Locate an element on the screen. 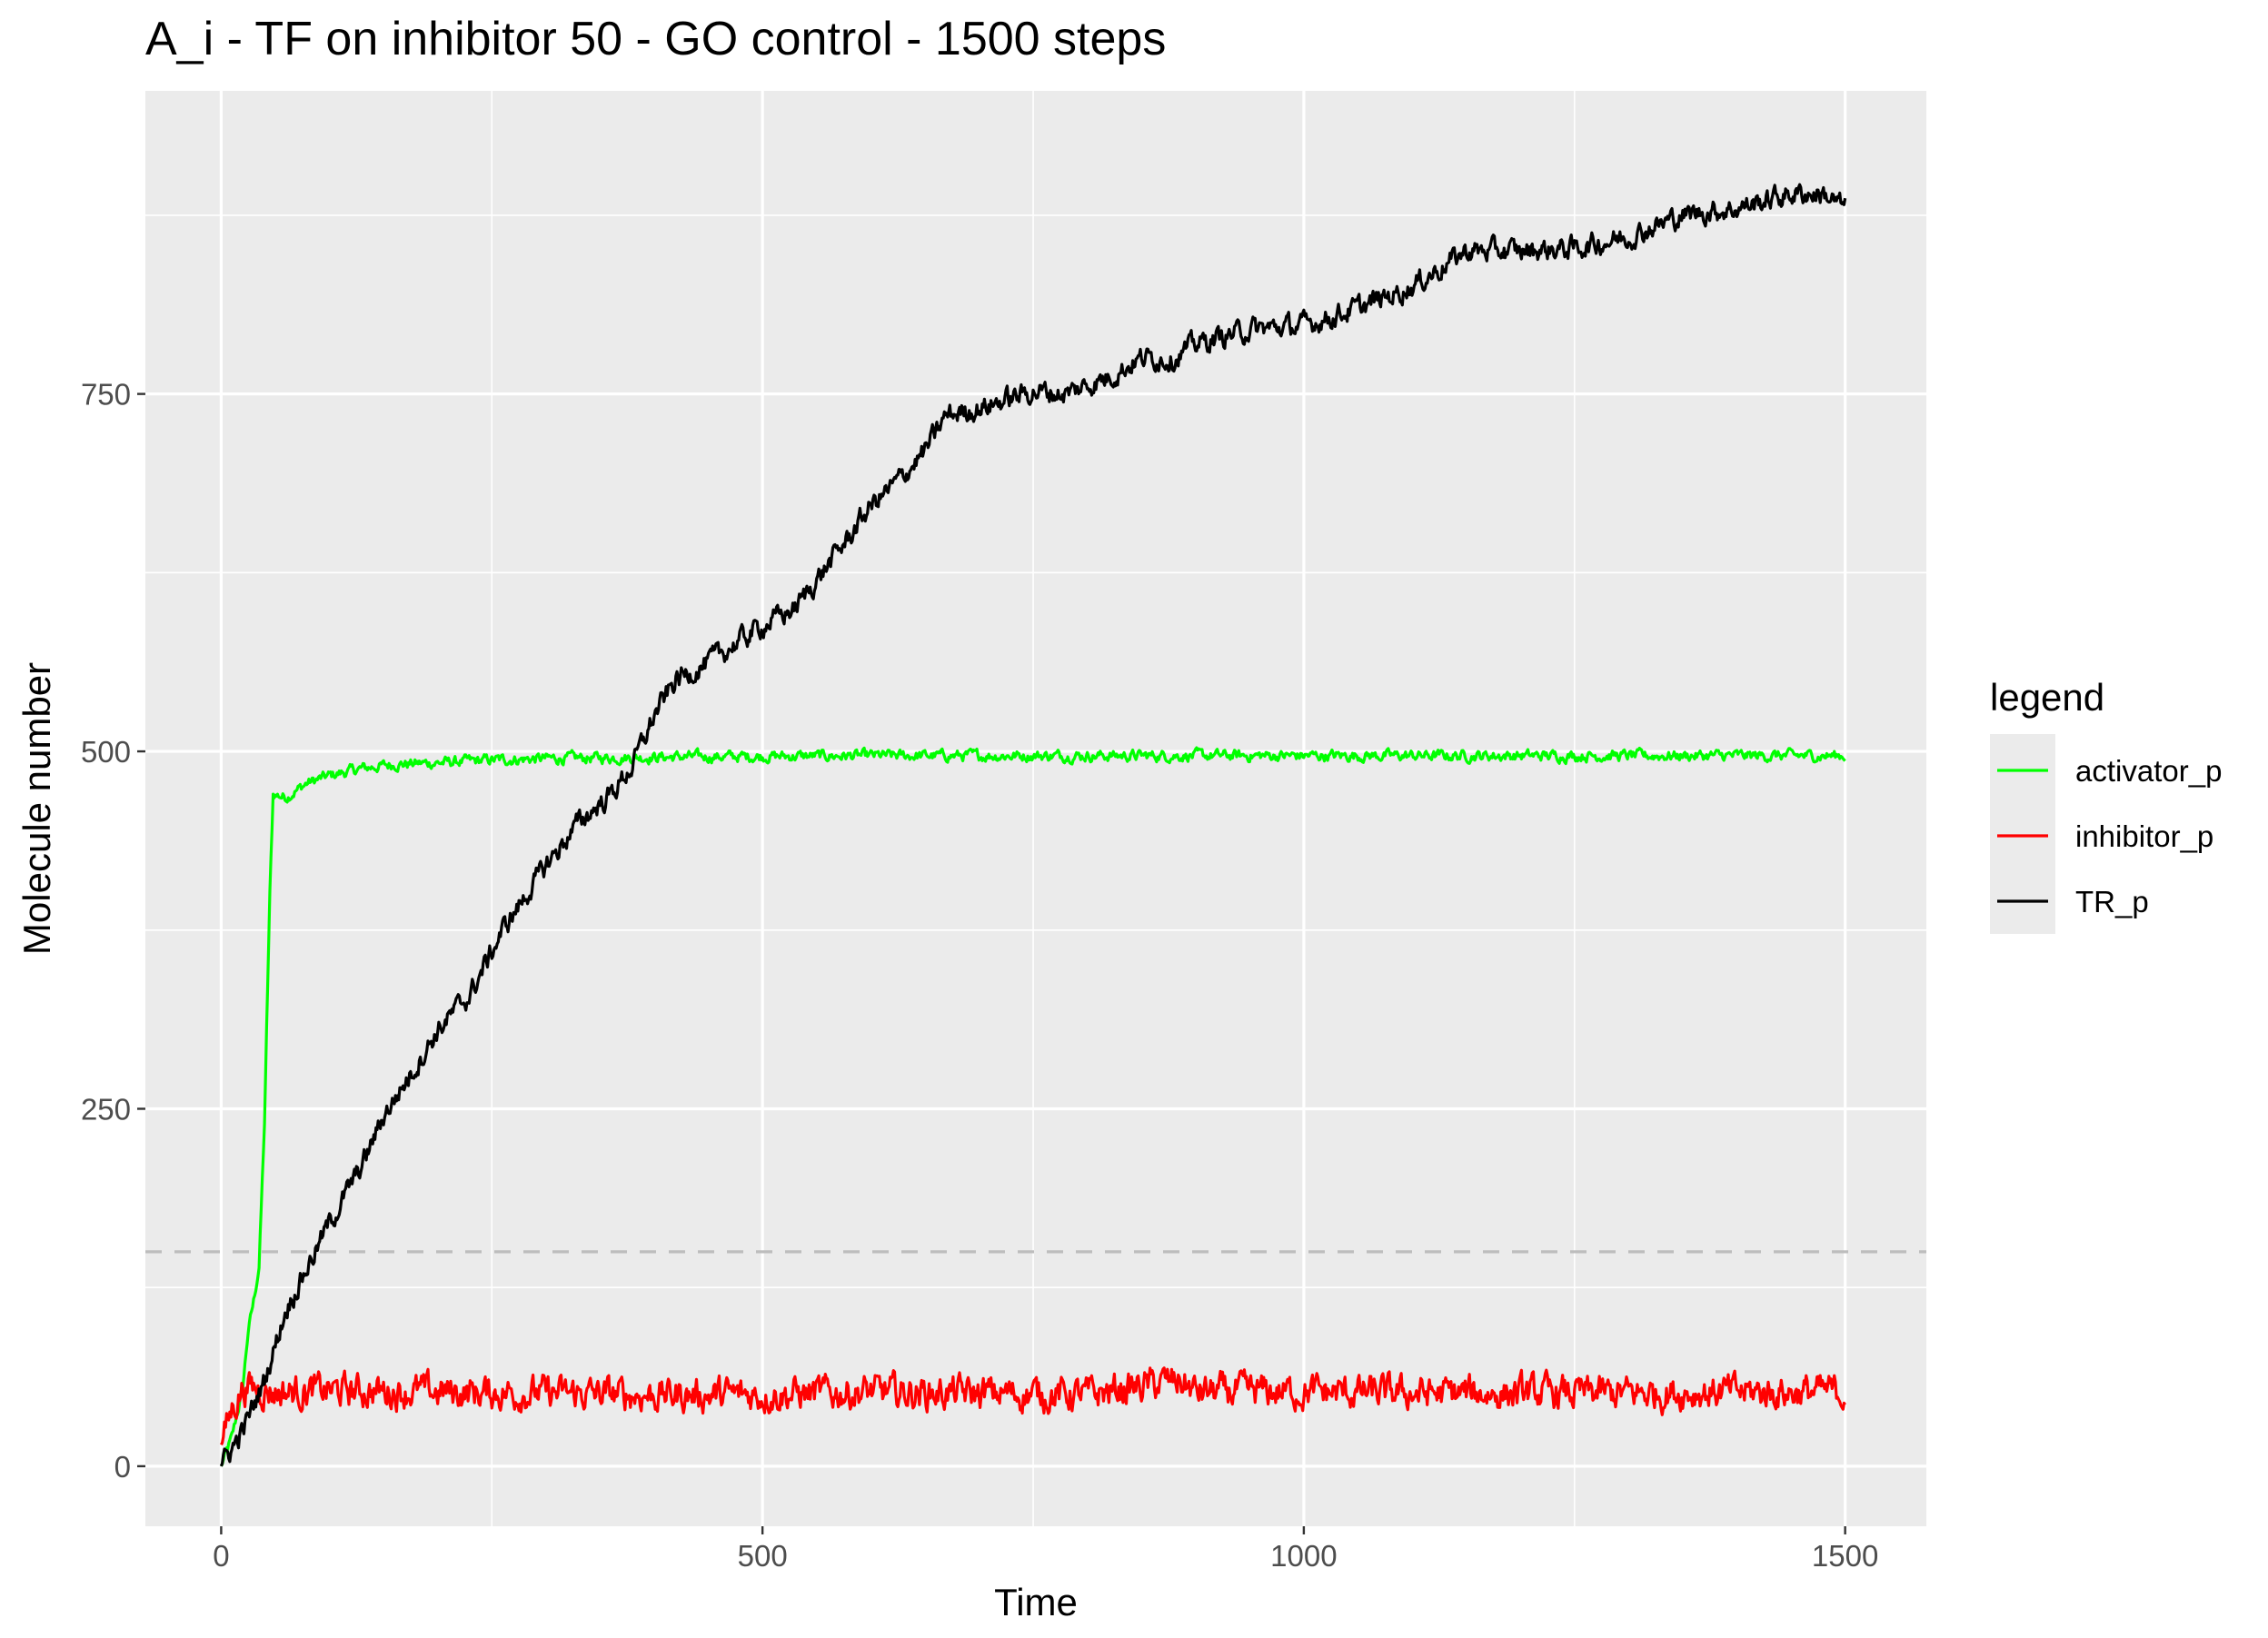 The image size is (2268, 1638). legend: legend activator_p inhibitor_p TR_p is located at coordinates (2106, 805).